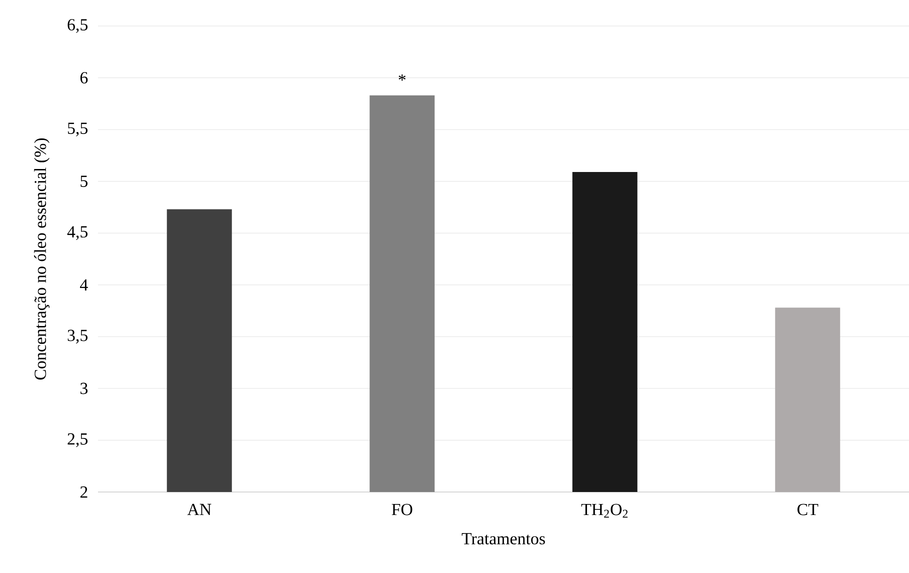 The height and width of the screenshot is (573, 909). Describe the element at coordinates (84, 181) in the screenshot. I see `y-tick-label: 5` at that location.